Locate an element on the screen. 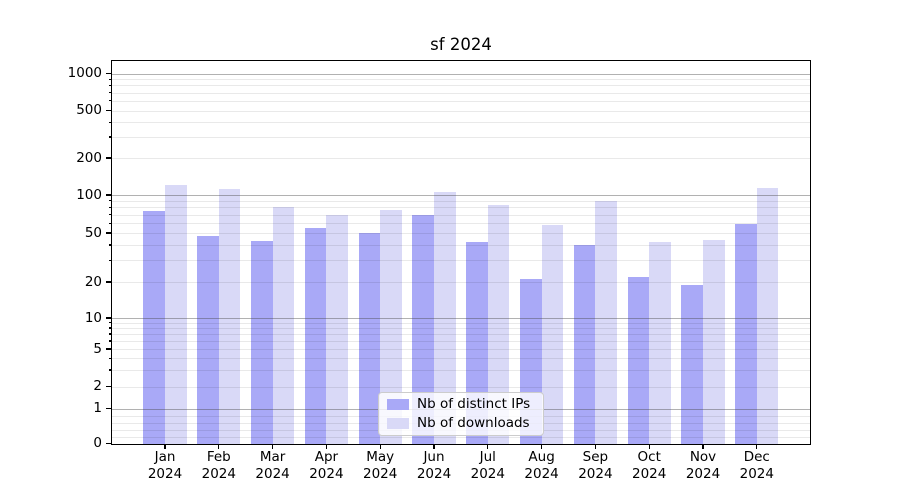  chart-legend: Nb of distinct IPs Nb of downloads is located at coordinates (461, 413).